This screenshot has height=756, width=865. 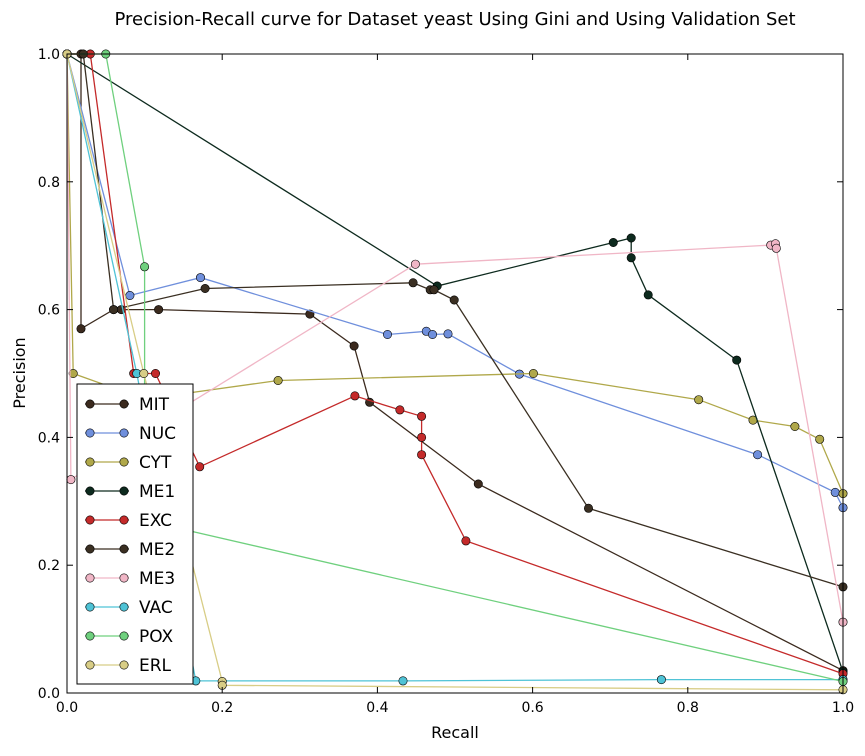 What do you see at coordinates (157, 492) in the screenshot?
I see `legend-label: ME1` at bounding box center [157, 492].